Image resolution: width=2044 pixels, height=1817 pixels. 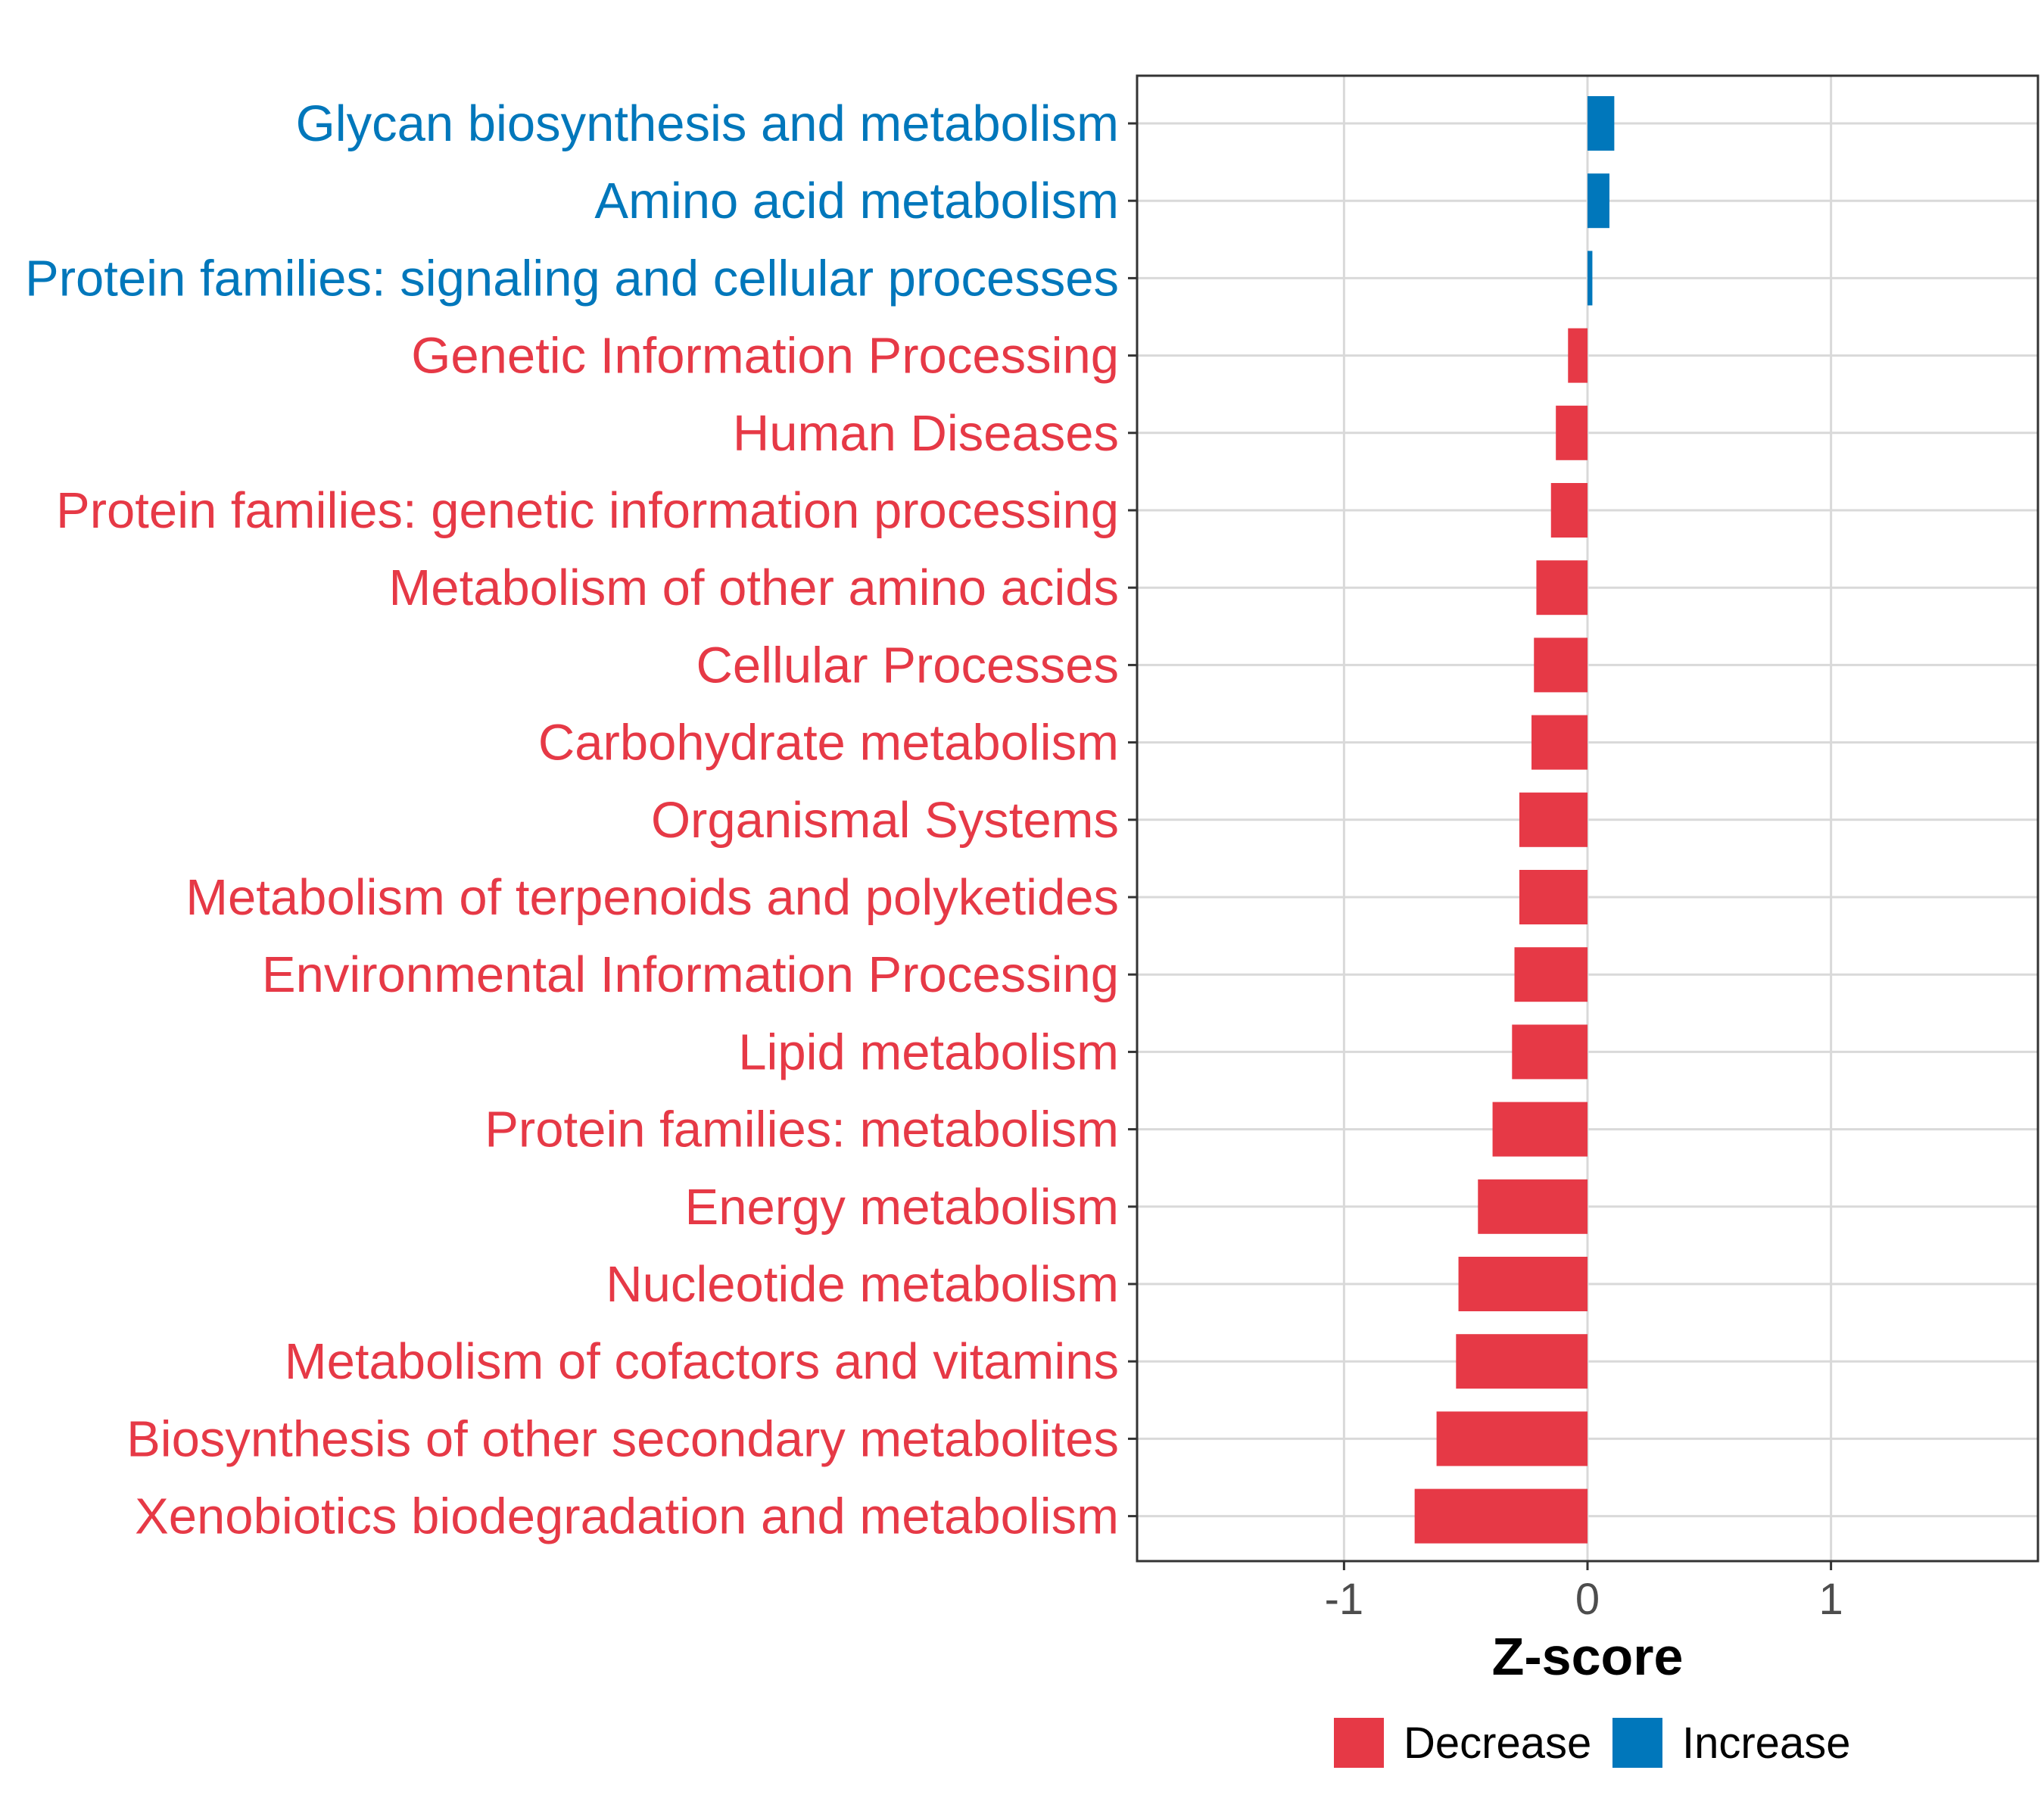 I want to click on x-tick-label: 1, so click(x=1830, y=1599).